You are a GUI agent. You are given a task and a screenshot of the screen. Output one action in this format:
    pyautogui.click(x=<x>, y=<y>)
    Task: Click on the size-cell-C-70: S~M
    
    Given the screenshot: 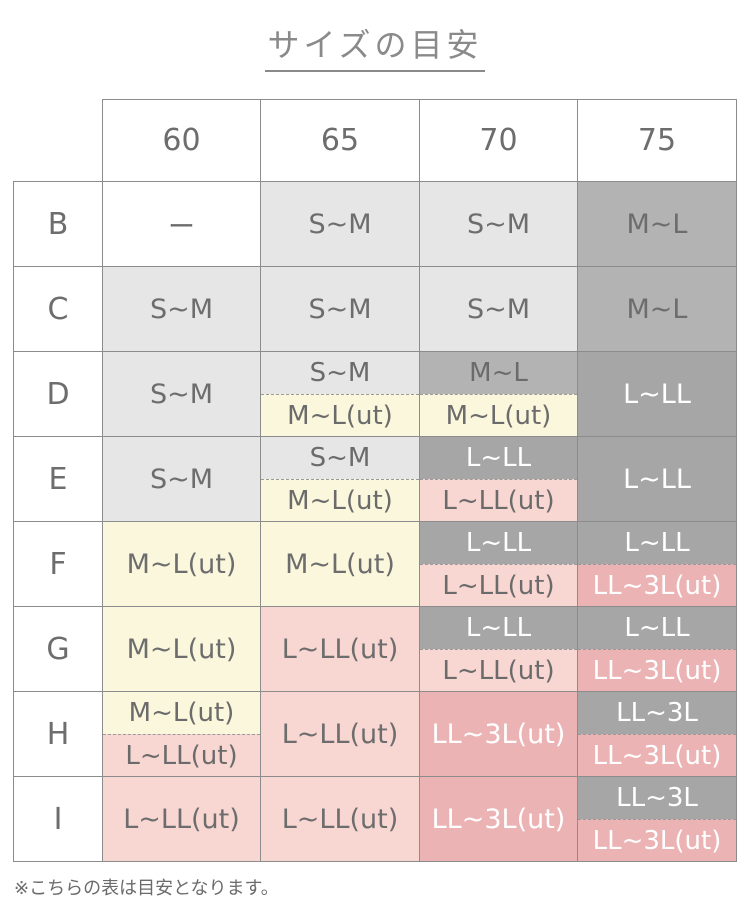 What is the action you would take?
    pyautogui.click(x=498, y=309)
    